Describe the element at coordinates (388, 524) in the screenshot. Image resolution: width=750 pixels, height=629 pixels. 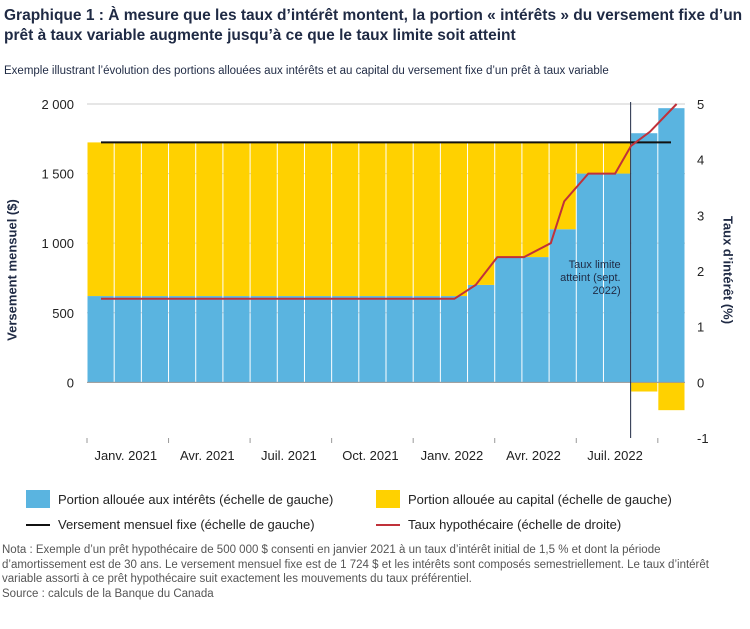
I see `legend-rate-swatch` at that location.